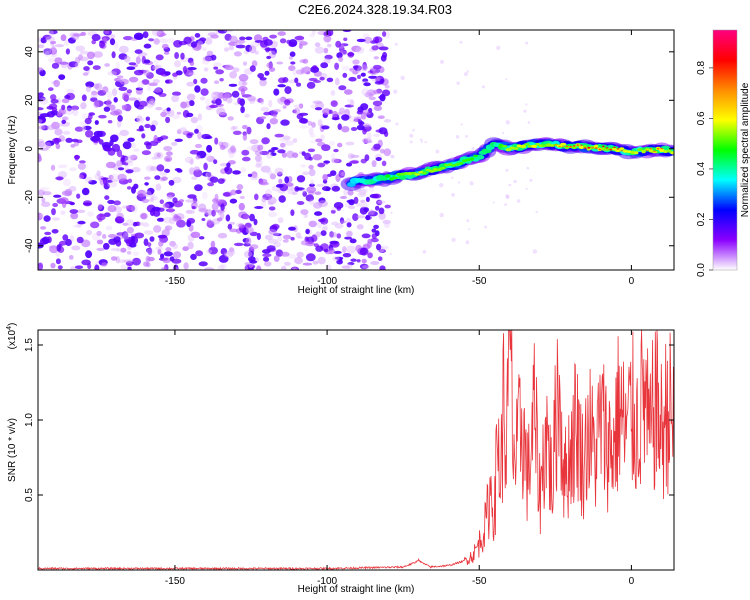 Image resolution: width=750 pixels, height=600 pixels. I want to click on y-tick-label: 20, so click(29, 100).